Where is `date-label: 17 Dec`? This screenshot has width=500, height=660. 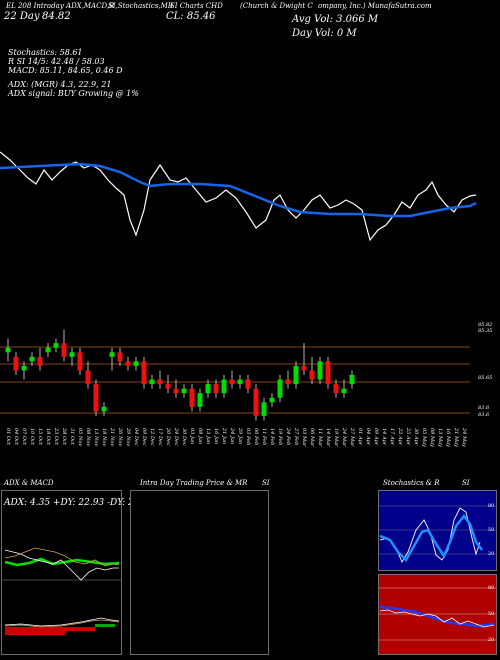 date-label: 17 Dec is located at coordinates (160, 437).